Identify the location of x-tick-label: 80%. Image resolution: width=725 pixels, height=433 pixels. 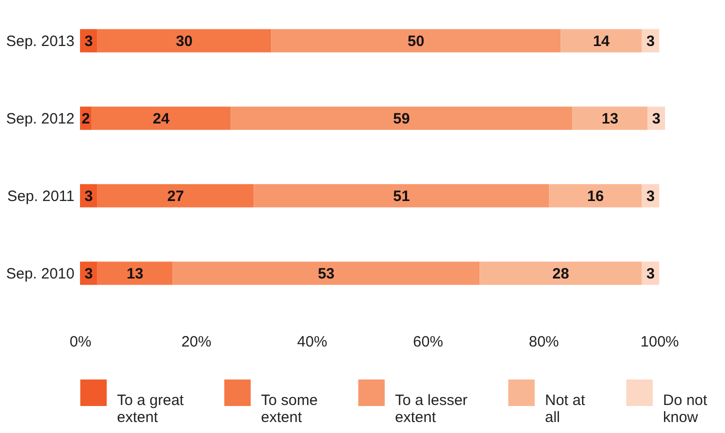
(543, 342).